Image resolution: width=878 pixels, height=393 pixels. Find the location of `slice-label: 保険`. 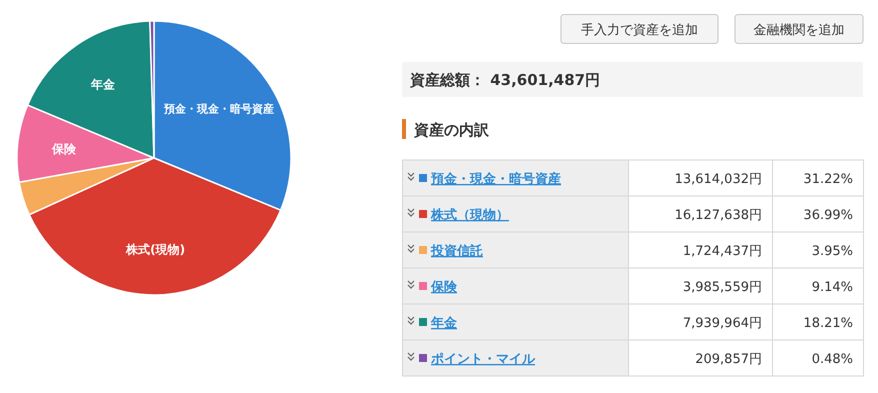

slice-label: 保険 is located at coordinates (64, 149).